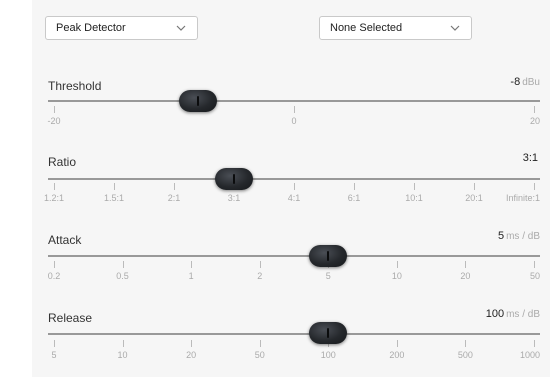 The width and height of the screenshot is (550, 377). I want to click on ratio-ticks: 1.2:1 1.5:1 2:1 3:1 4:1 6:1 10:1 20:1 Infinite:1, so click(292, 198).